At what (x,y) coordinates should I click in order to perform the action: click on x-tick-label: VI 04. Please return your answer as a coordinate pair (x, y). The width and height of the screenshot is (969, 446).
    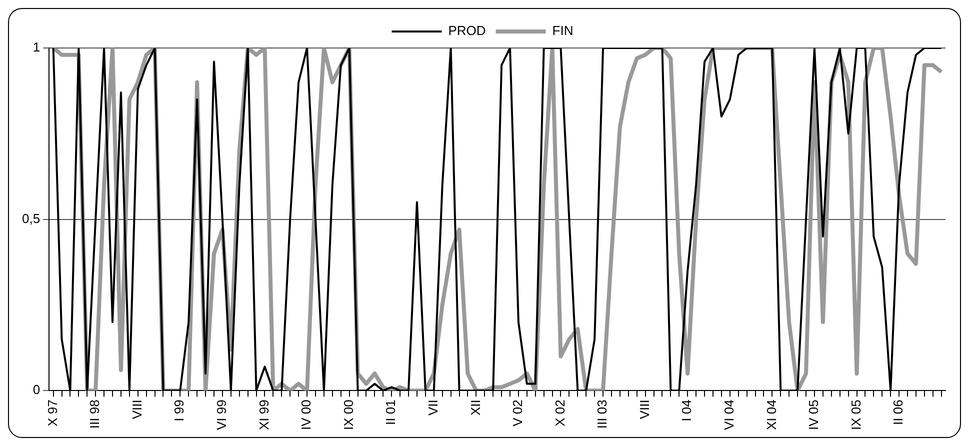
    Looking at the image, I should click on (728, 415).